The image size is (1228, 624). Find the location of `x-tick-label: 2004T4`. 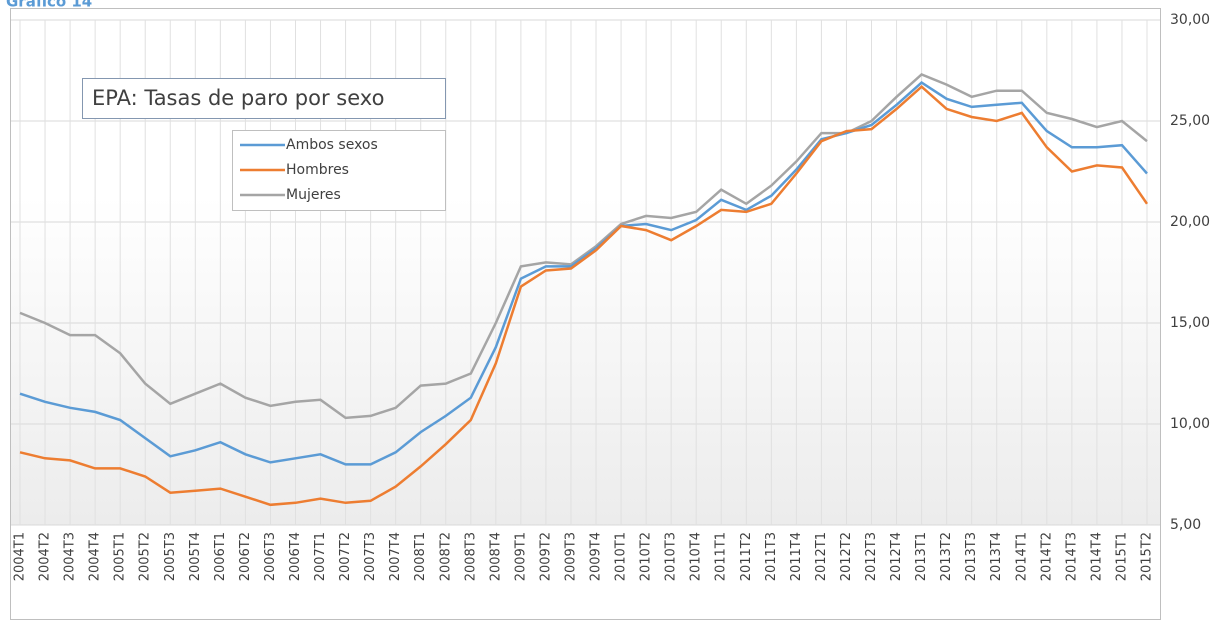

x-tick-label: 2004T4 is located at coordinates (95, 556).